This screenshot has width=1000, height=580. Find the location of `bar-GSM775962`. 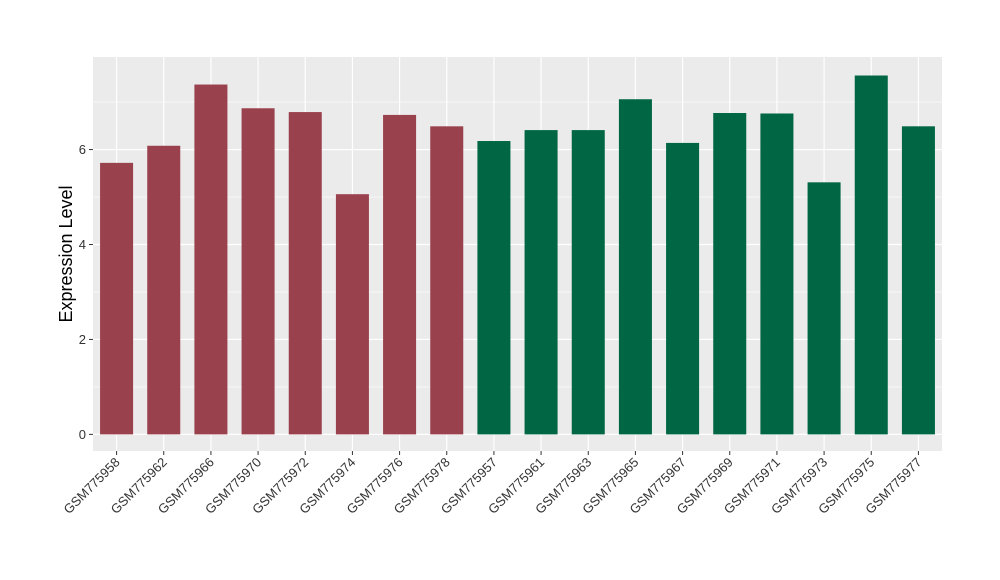

bar-GSM775962 is located at coordinates (164, 290).